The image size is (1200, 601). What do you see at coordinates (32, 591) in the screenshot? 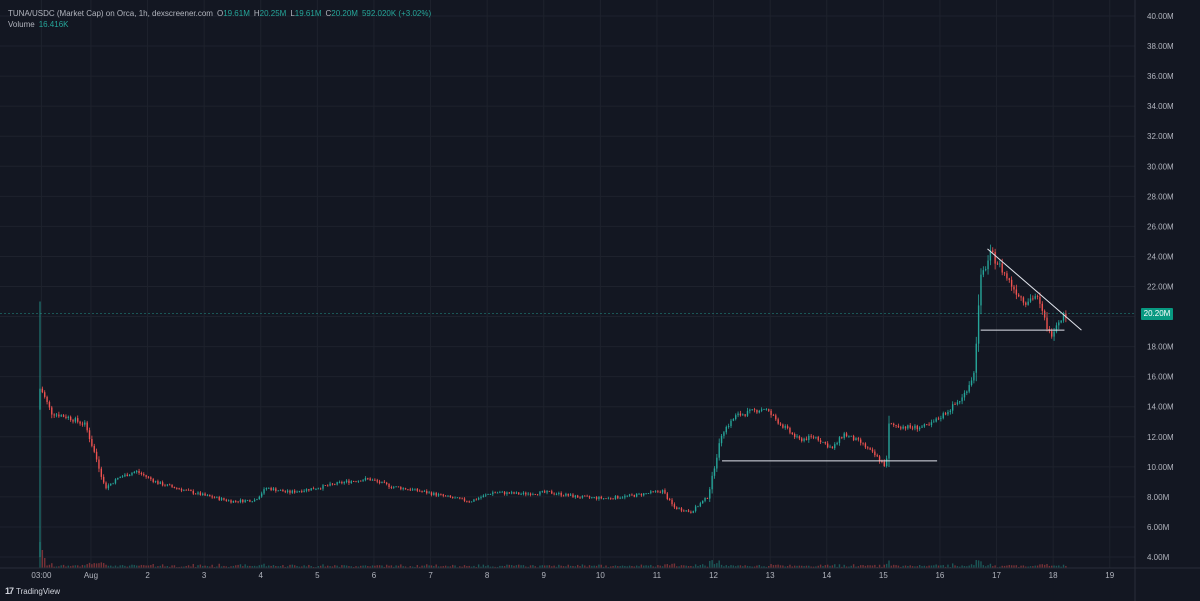
I see `tradingview-logo: 17 TradingView` at bounding box center [32, 591].